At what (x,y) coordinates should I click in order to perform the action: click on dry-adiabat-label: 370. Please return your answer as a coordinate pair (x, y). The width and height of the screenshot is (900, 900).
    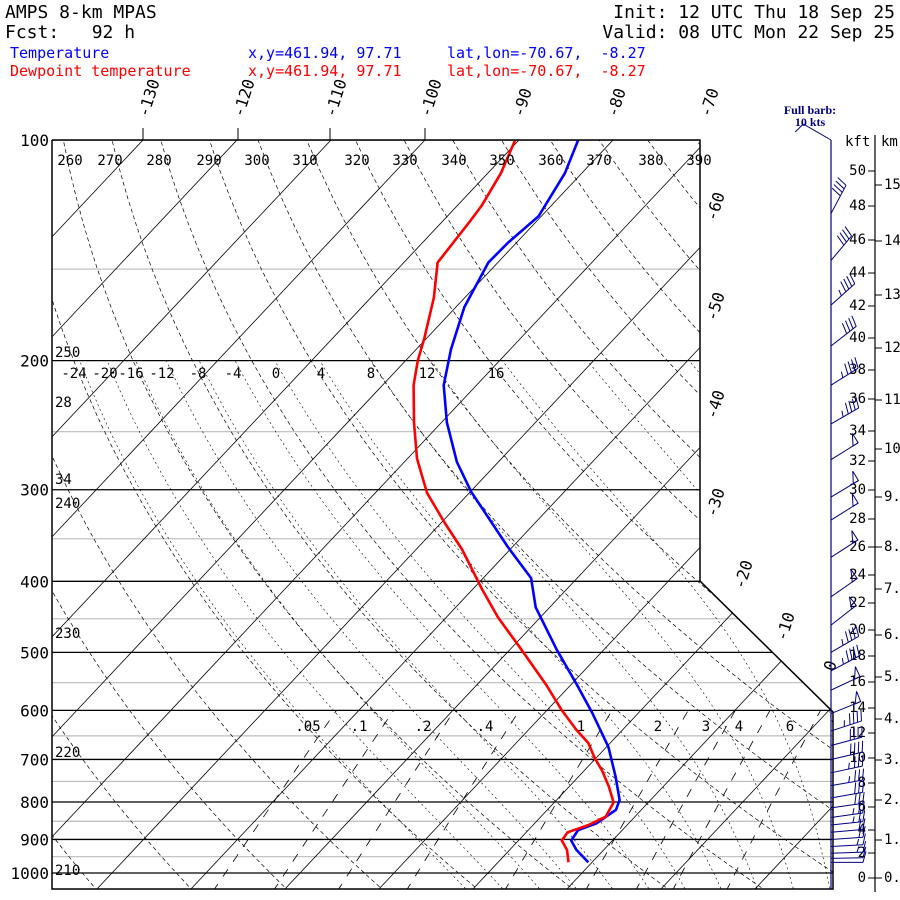
    Looking at the image, I should click on (598, 161).